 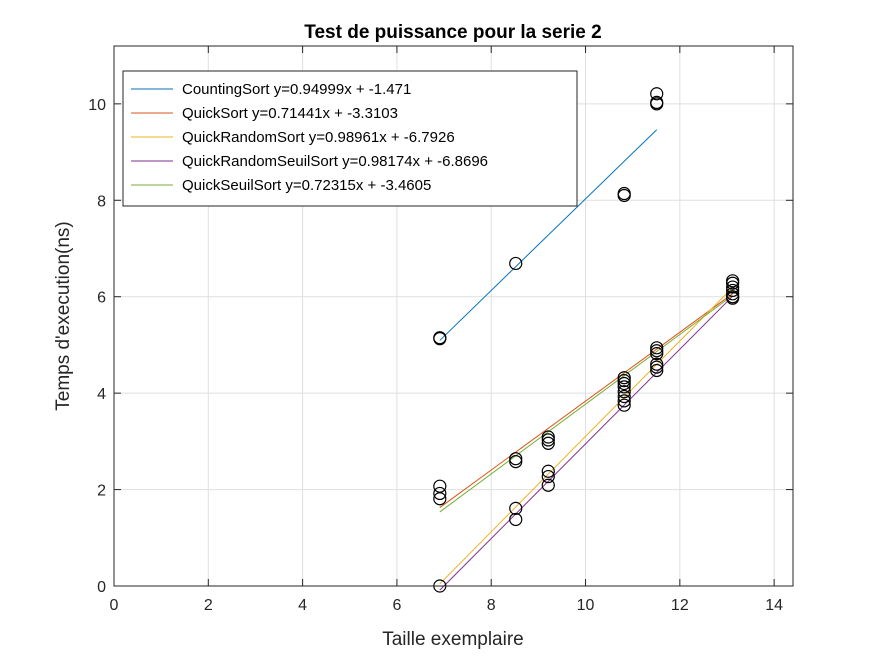 I want to click on y-tick-label: 10, so click(x=97, y=105).